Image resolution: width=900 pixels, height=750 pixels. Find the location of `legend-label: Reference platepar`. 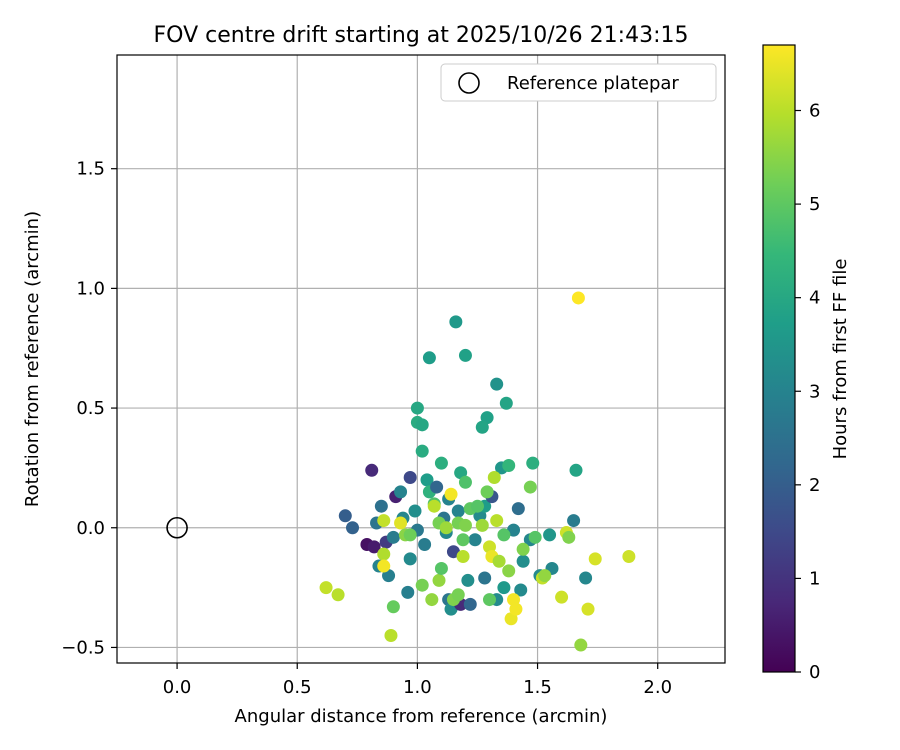

legend-label: Reference platepar is located at coordinates (593, 83).